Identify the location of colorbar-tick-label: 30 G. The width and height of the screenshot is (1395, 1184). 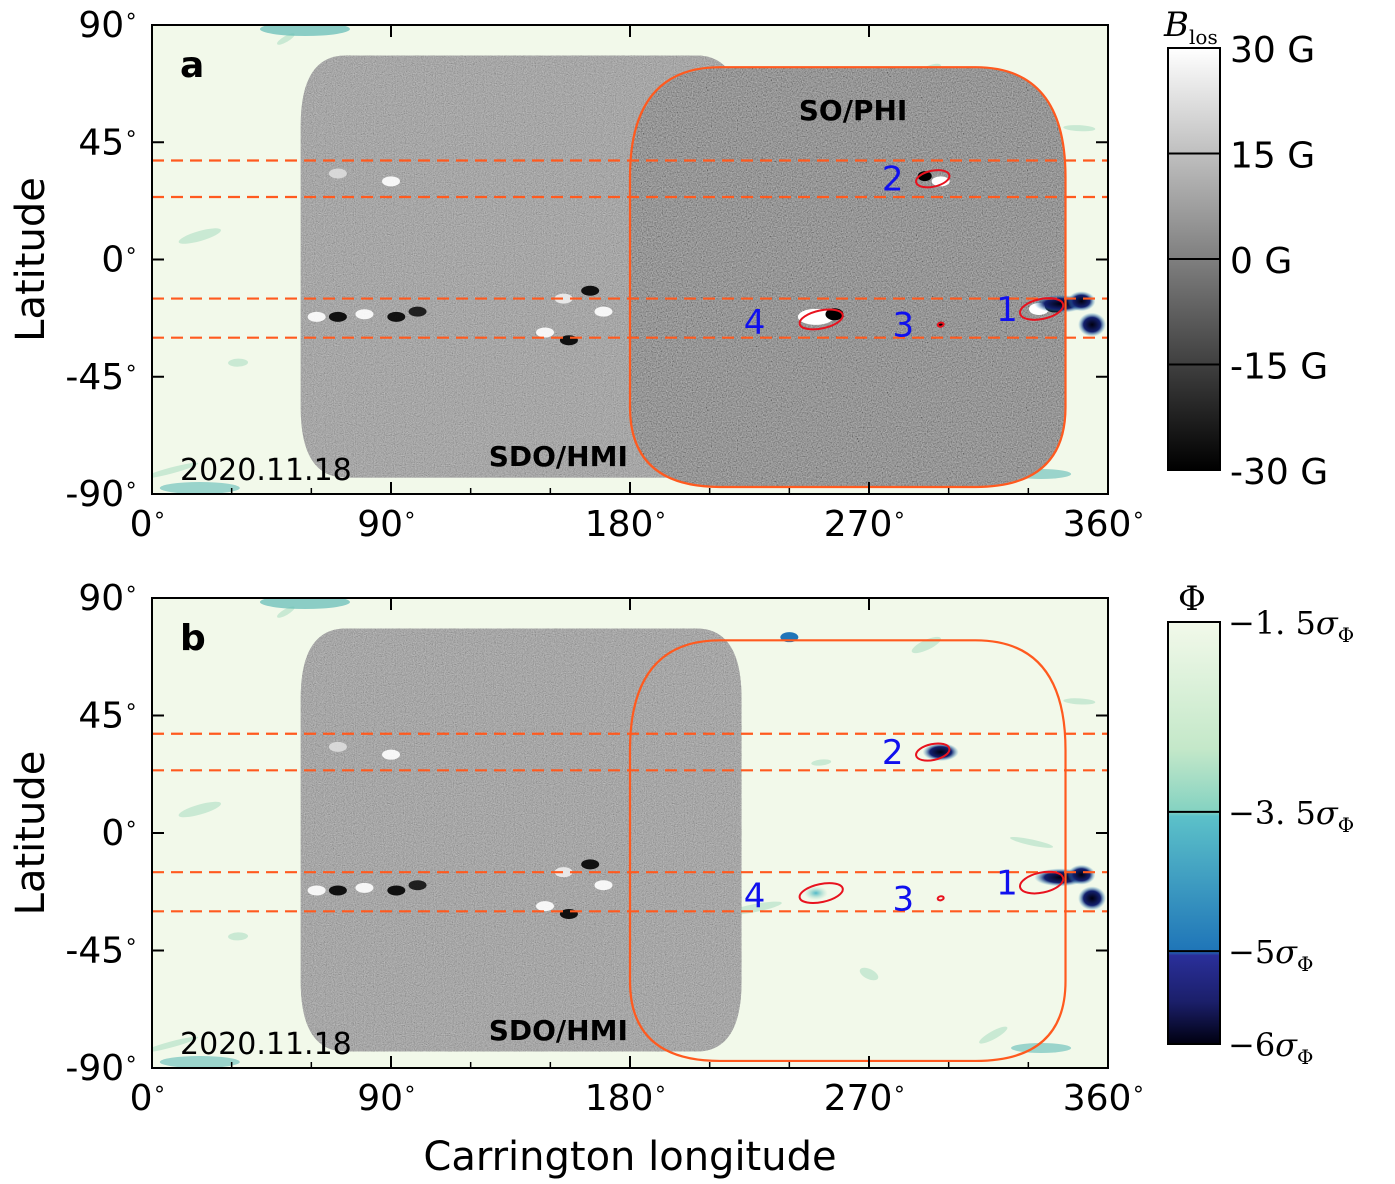
(1272, 50).